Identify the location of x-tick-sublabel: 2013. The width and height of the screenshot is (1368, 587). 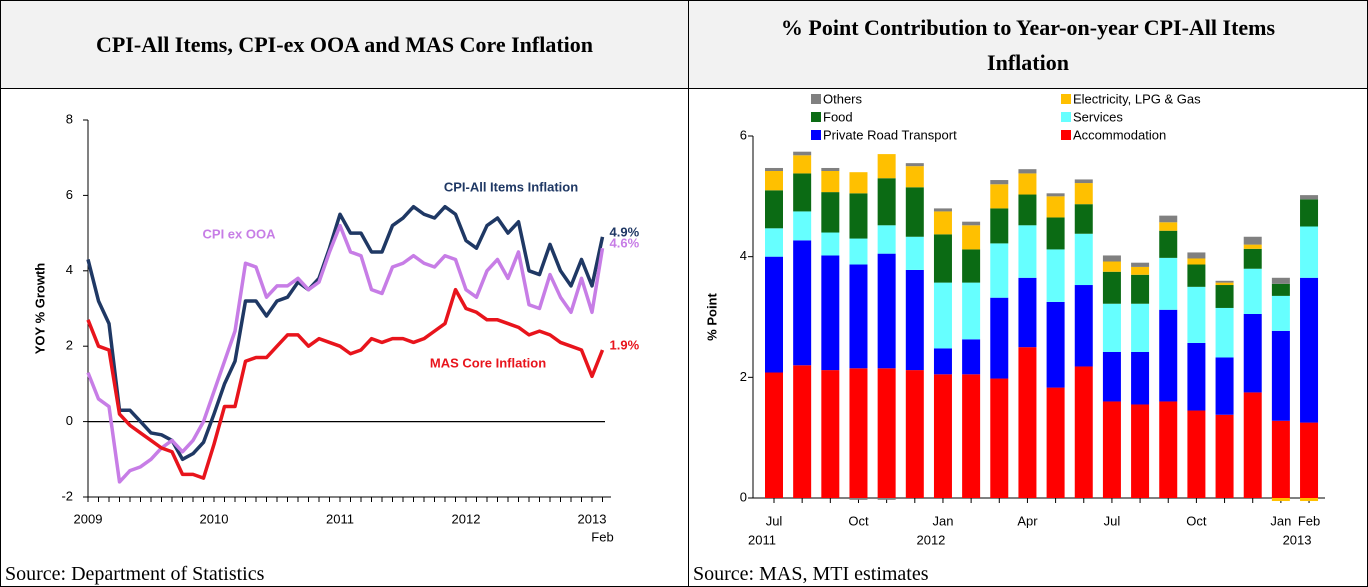
(1297, 539).